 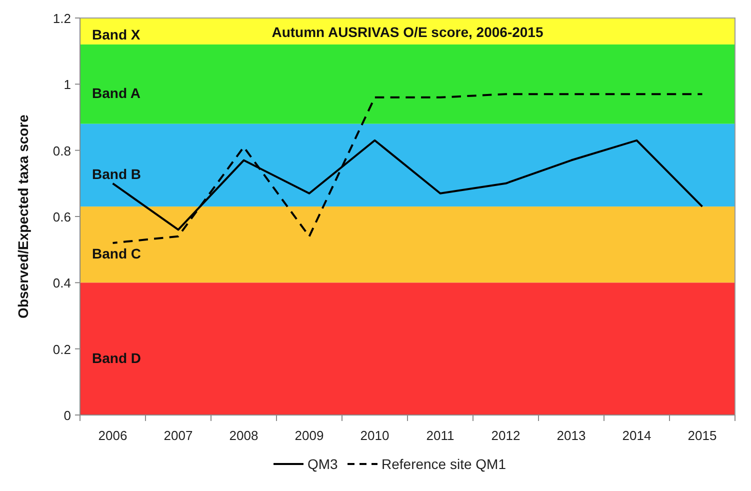 I want to click on y-tick-label: 0.8, so click(x=61, y=150).